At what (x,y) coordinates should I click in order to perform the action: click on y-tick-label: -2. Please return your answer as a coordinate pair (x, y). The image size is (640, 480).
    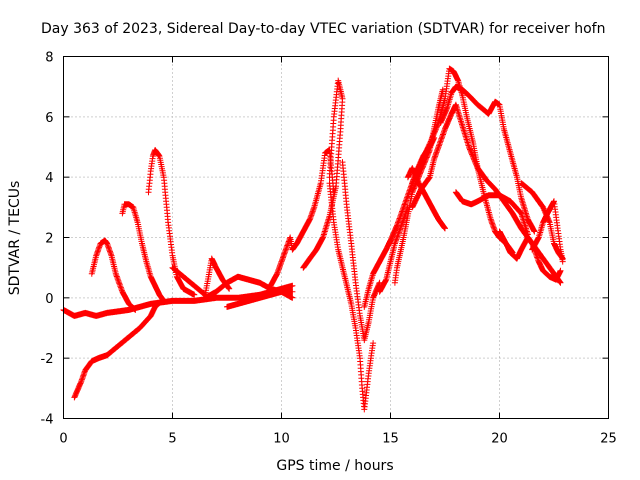
    Looking at the image, I should click on (47, 359).